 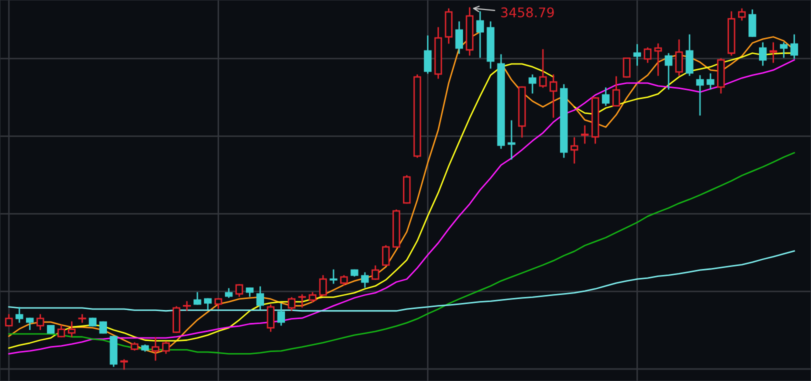 I want to click on annotation: 3458.79, so click(x=527, y=12).